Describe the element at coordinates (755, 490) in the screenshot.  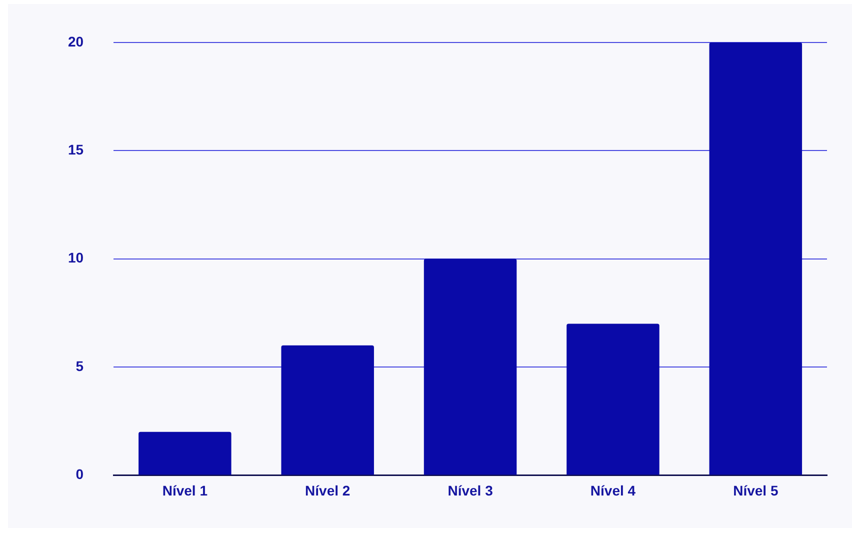
I see `x-tick-label: Nível 5` at that location.